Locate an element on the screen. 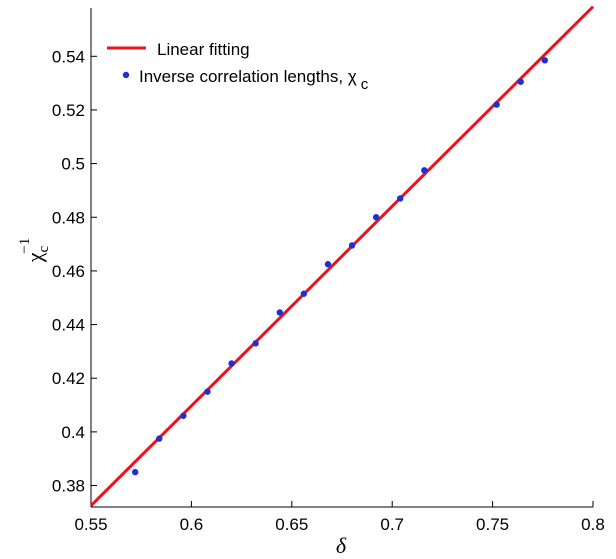 The image size is (616, 559). x-tick-label: 0.7 is located at coordinates (392, 524).